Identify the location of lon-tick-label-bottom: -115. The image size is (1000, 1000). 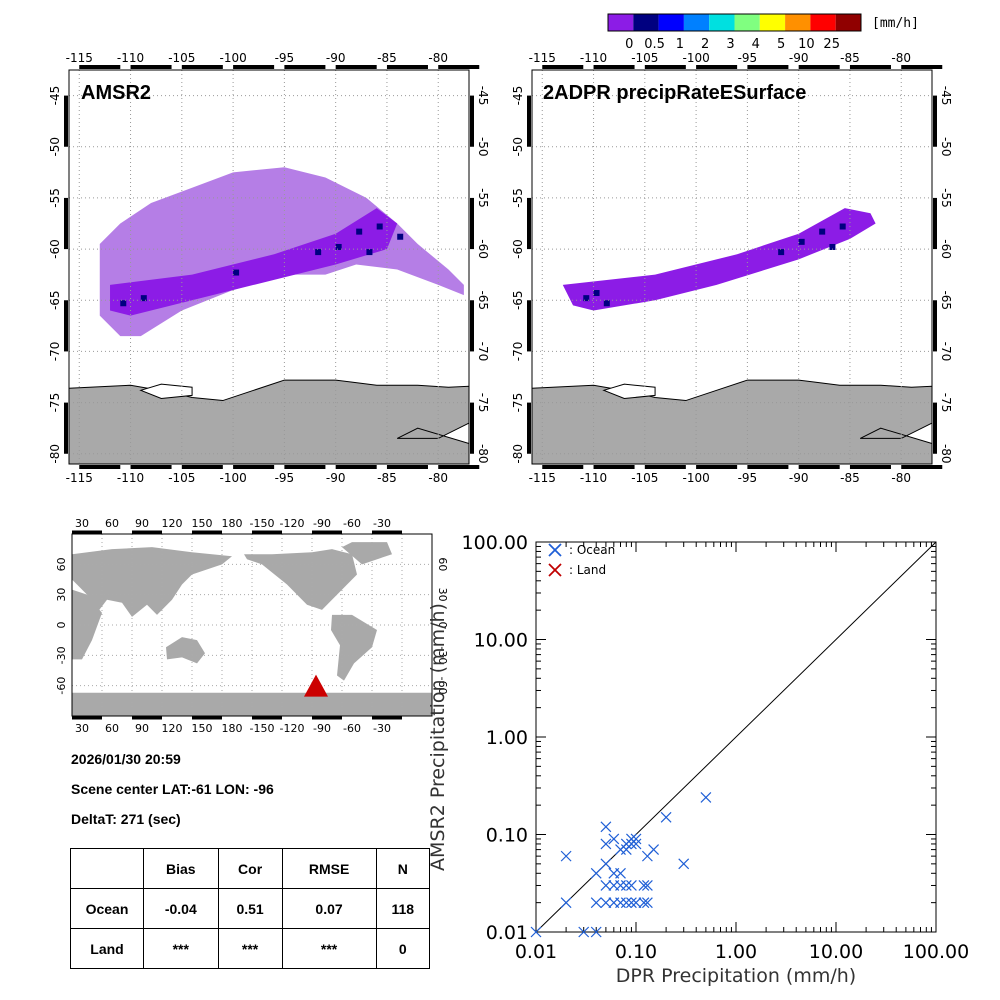
(542, 478).